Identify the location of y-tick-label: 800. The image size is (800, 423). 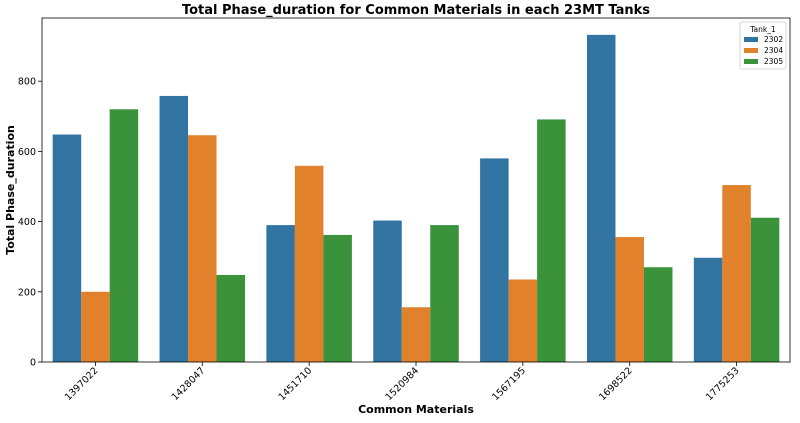
(27, 82).